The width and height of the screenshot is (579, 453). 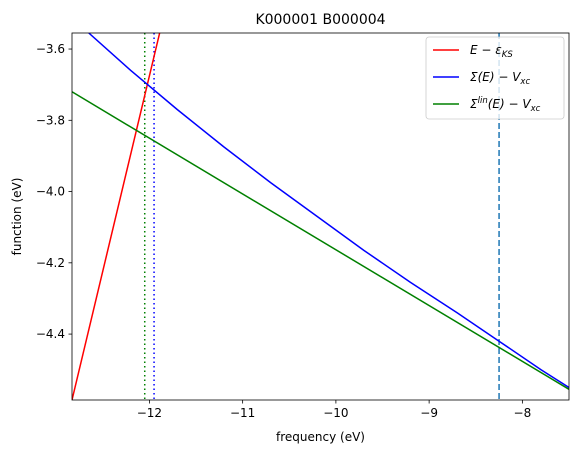 What do you see at coordinates (320, 437) in the screenshot?
I see `x-axis-label: frequency (eV)` at bounding box center [320, 437].